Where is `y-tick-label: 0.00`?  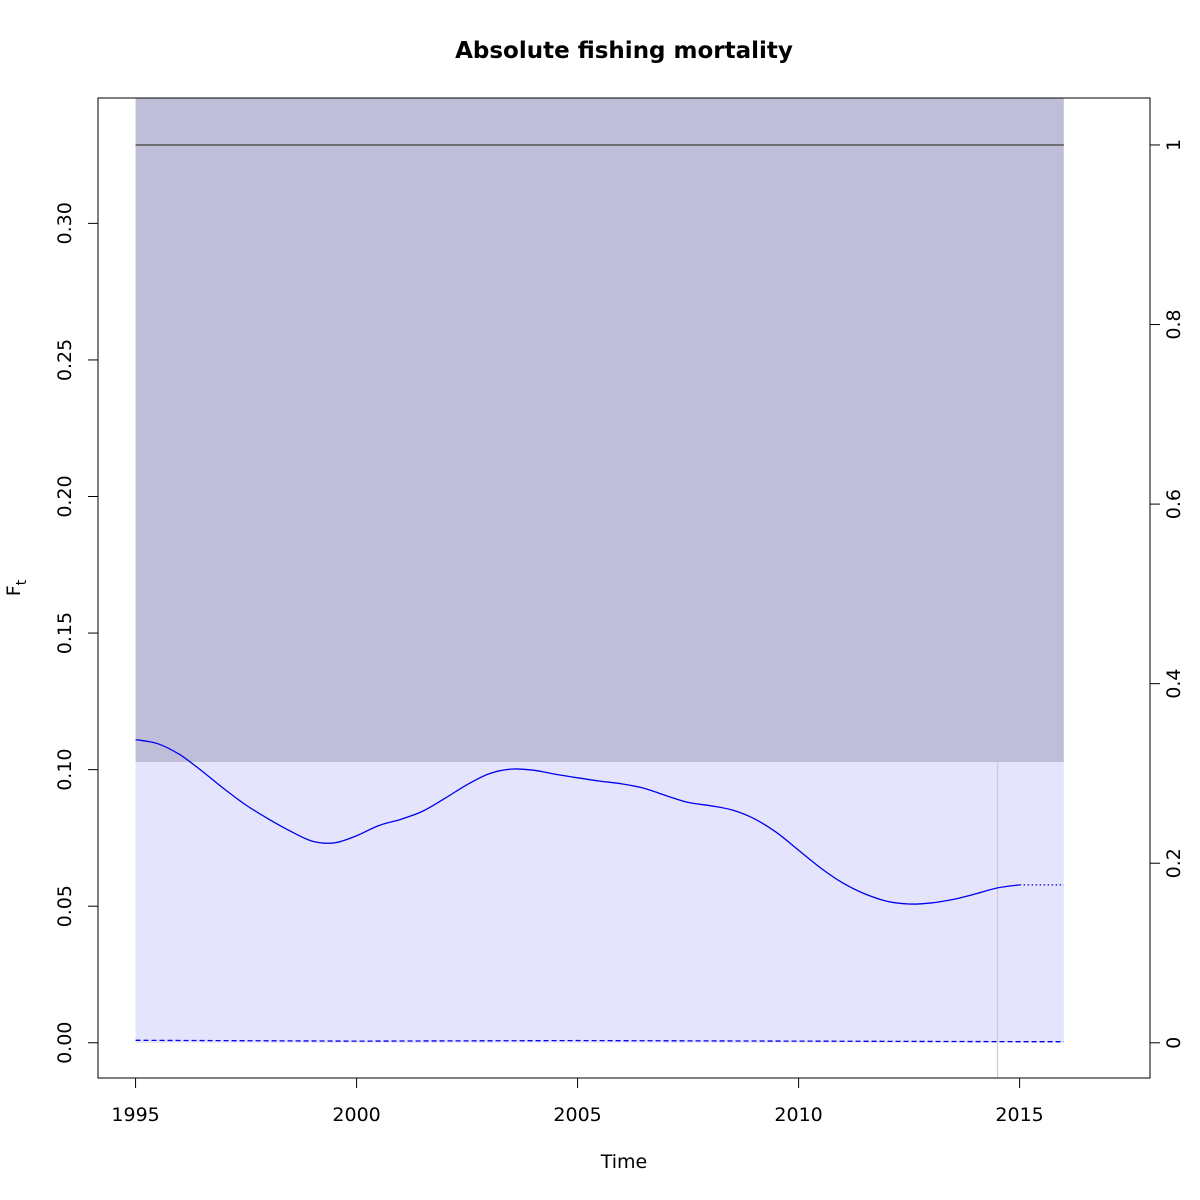 y-tick-label: 0.00 is located at coordinates (65, 1043).